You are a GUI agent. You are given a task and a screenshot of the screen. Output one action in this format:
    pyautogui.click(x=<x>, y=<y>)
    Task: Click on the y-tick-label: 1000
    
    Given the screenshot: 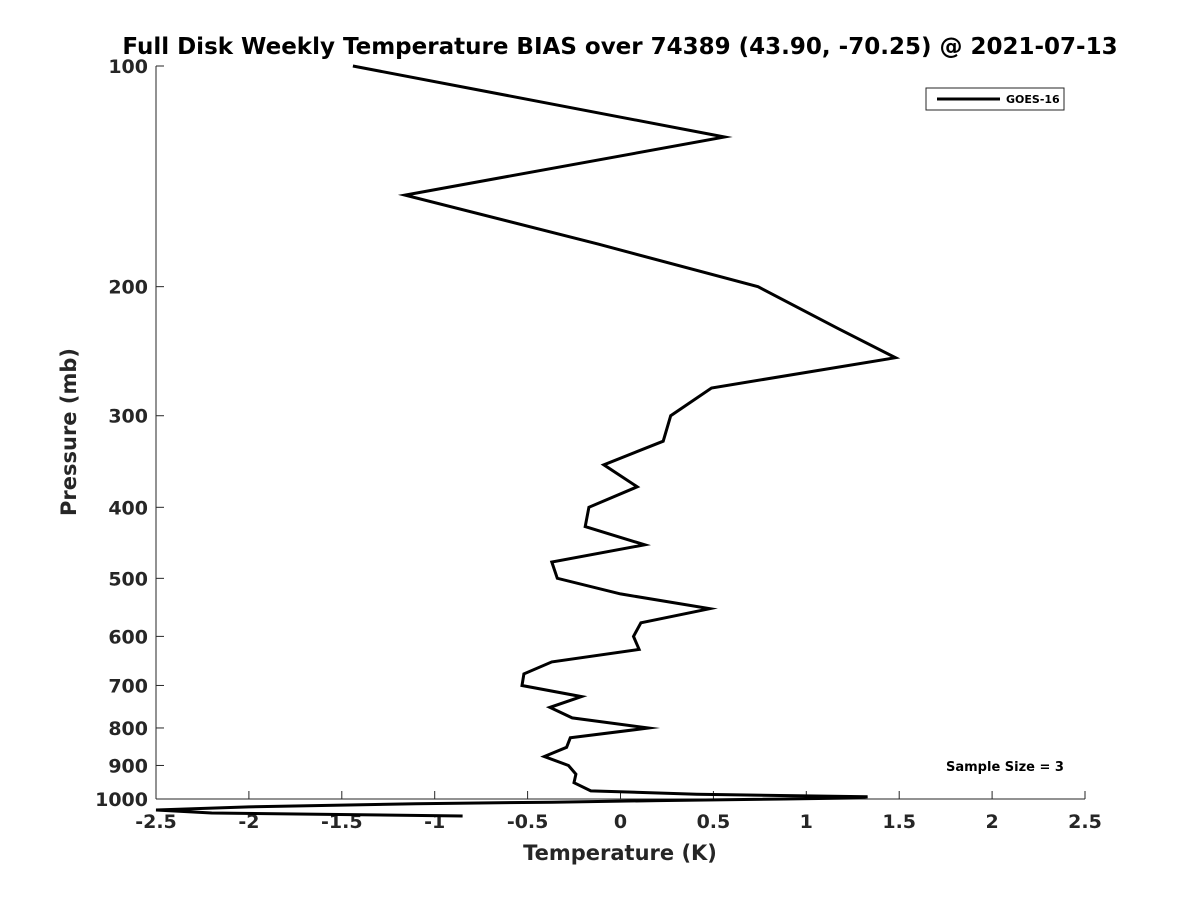 What is the action you would take?
    pyautogui.click(x=121, y=800)
    